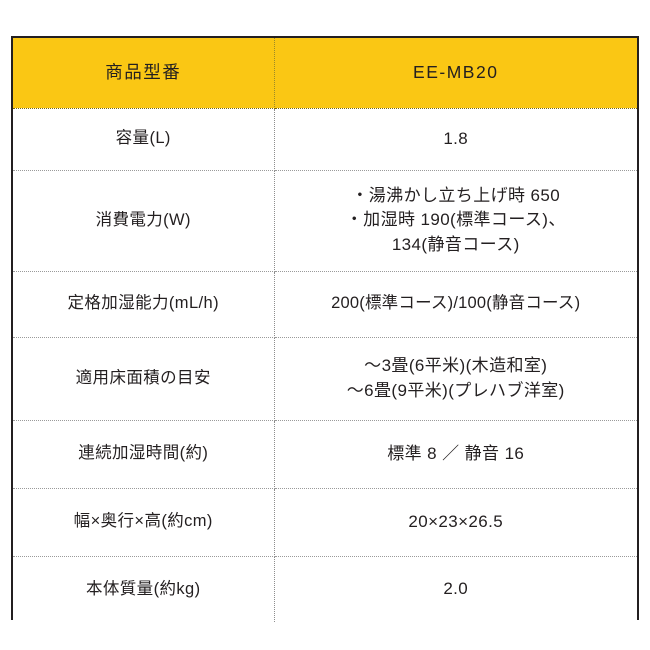 The height and width of the screenshot is (650, 650). I want to click on row-label-cell: 消費電力(W), so click(144, 221).